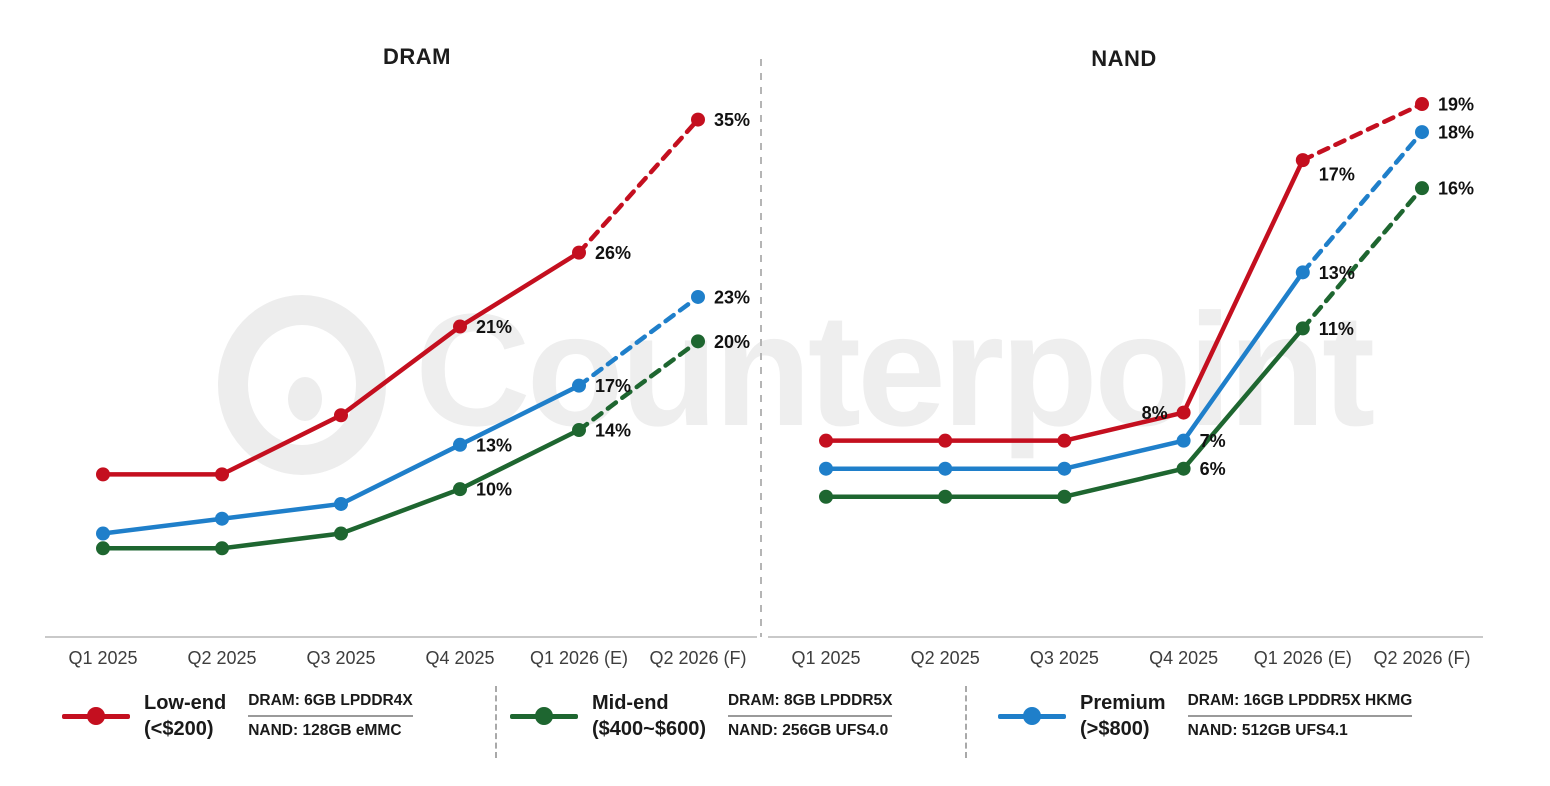  Describe the element at coordinates (1115, 729) in the screenshot. I see `tier-price-range: (>$800)` at that location.